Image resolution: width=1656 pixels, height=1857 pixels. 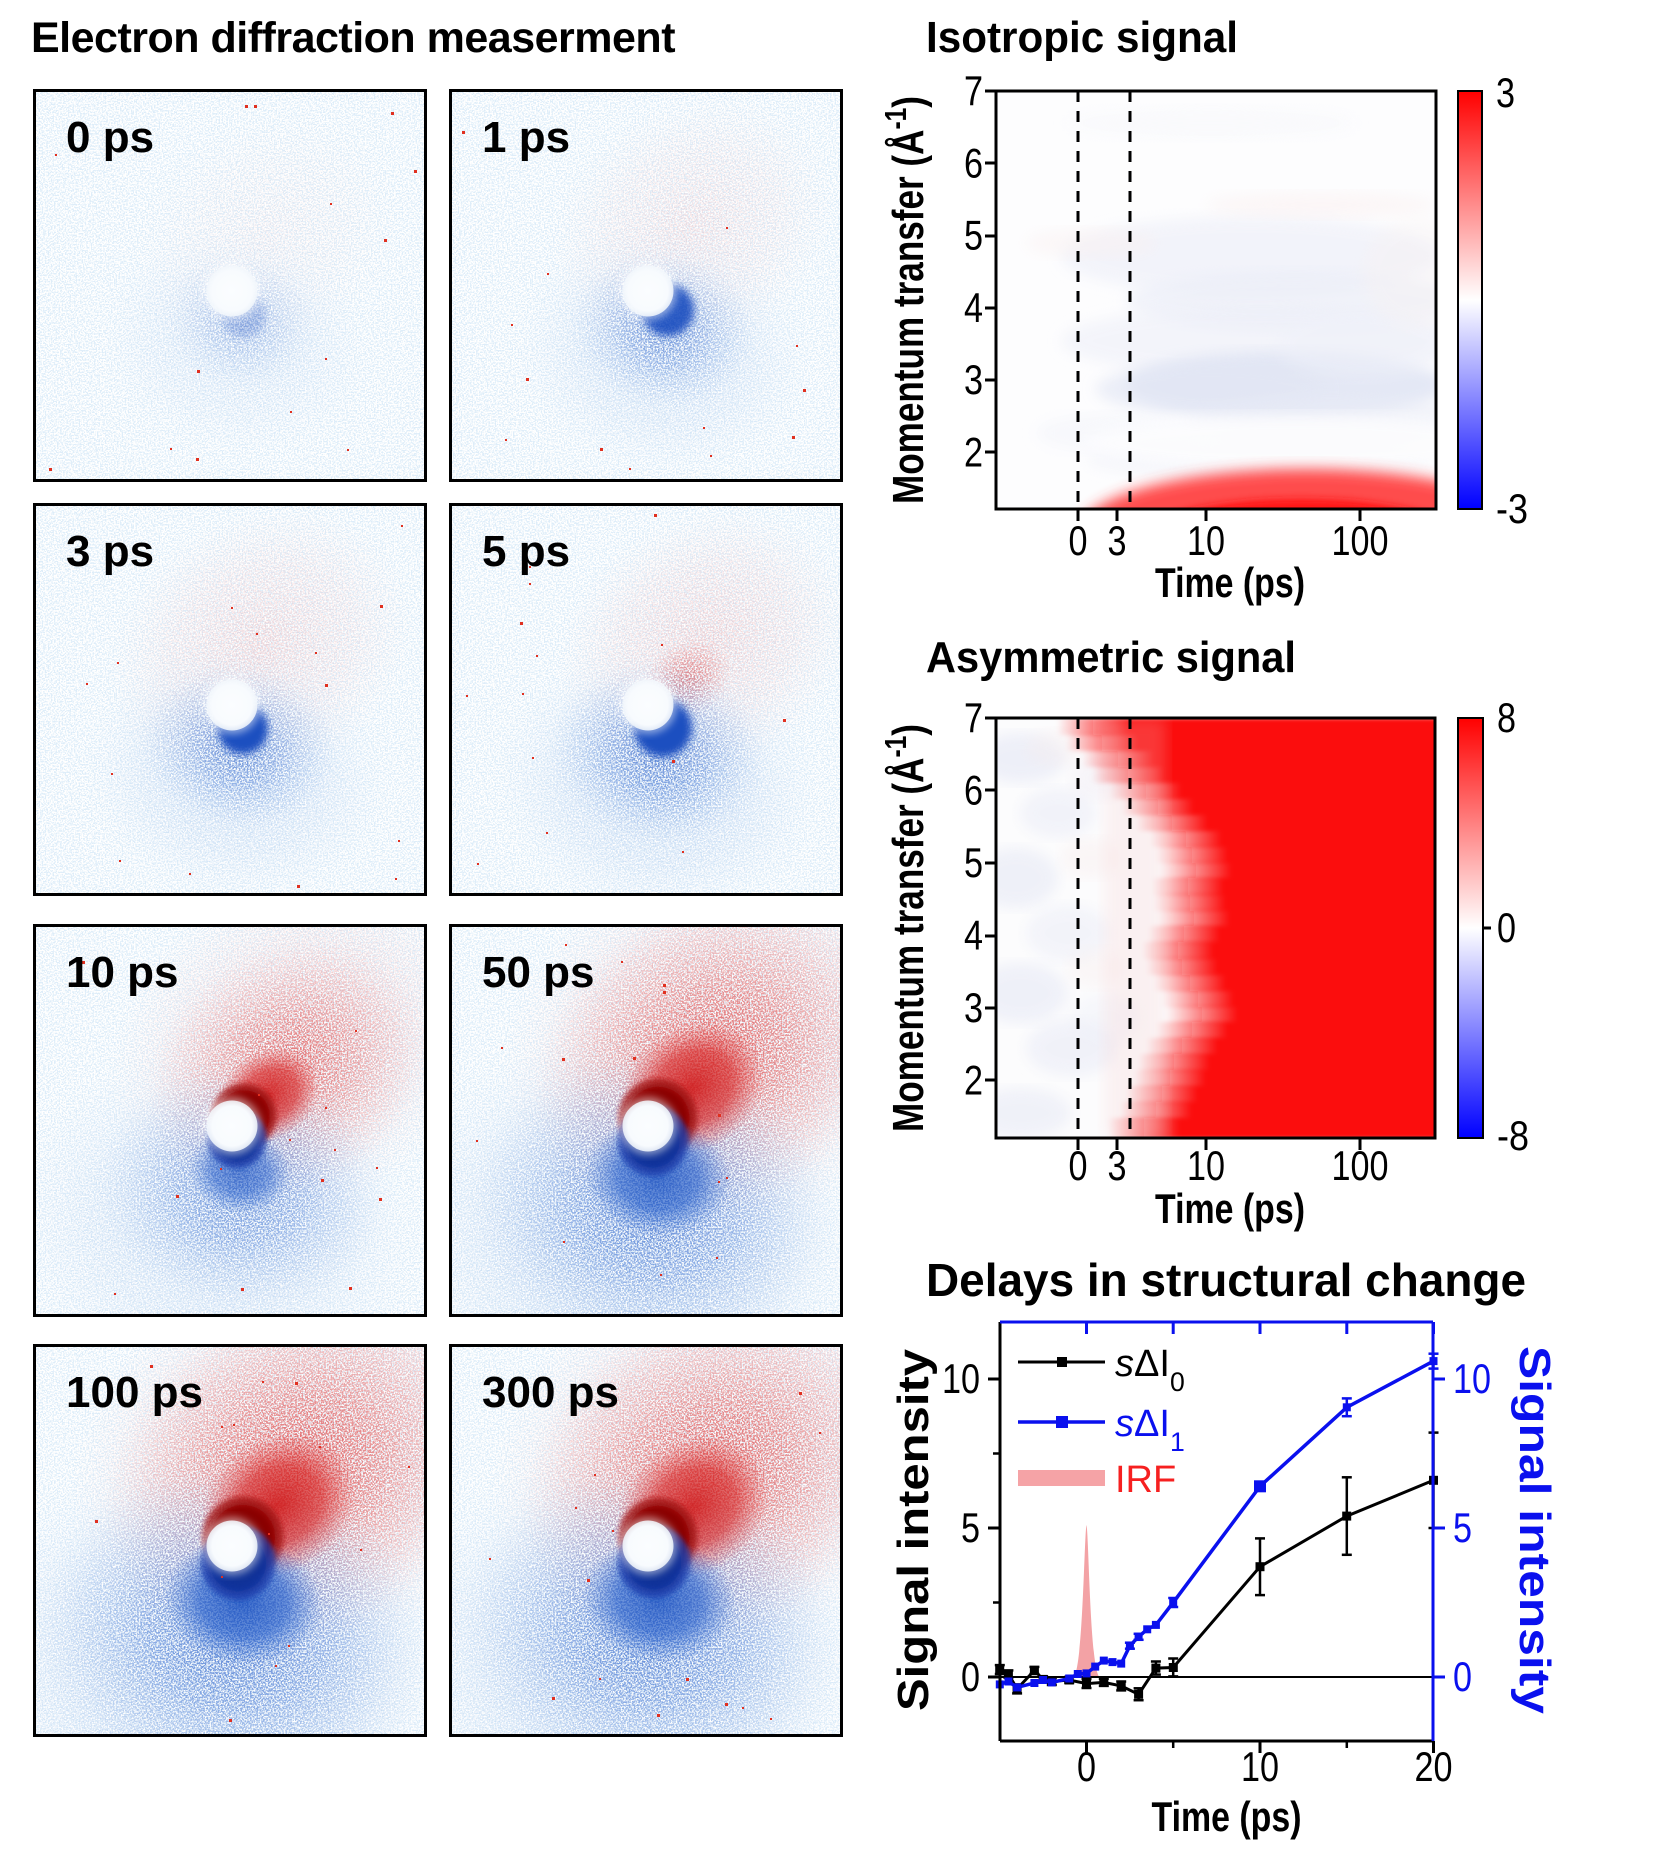 What do you see at coordinates (1145, 1480) in the screenshot?
I see `svg-text: IRF` at bounding box center [1145, 1480].